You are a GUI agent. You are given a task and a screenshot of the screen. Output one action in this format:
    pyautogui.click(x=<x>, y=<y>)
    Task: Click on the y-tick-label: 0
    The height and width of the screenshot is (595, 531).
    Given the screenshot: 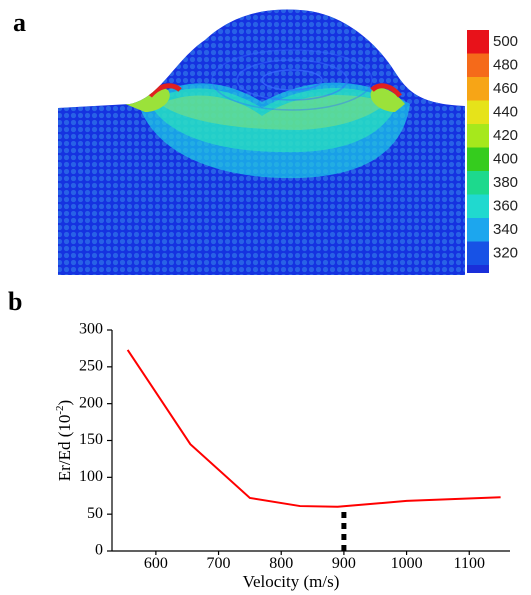 What is the action you would take?
    pyautogui.click(x=99, y=550)
    